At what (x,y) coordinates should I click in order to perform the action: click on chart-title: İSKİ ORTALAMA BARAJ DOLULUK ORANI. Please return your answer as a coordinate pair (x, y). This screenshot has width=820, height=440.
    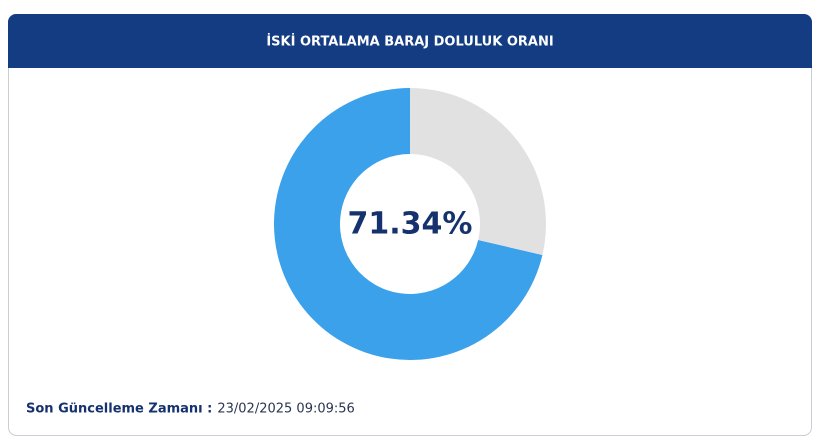
    Looking at the image, I should click on (409, 42).